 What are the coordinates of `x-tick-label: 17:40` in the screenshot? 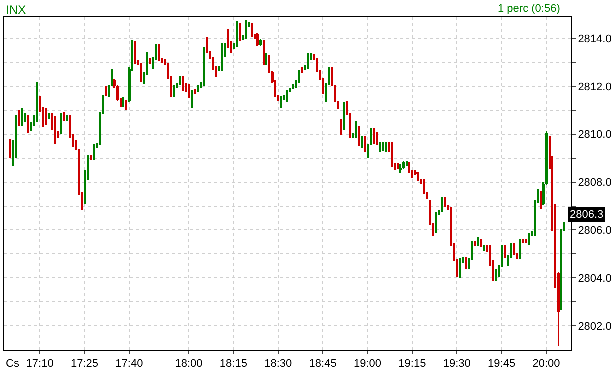 It's located at (130, 364).